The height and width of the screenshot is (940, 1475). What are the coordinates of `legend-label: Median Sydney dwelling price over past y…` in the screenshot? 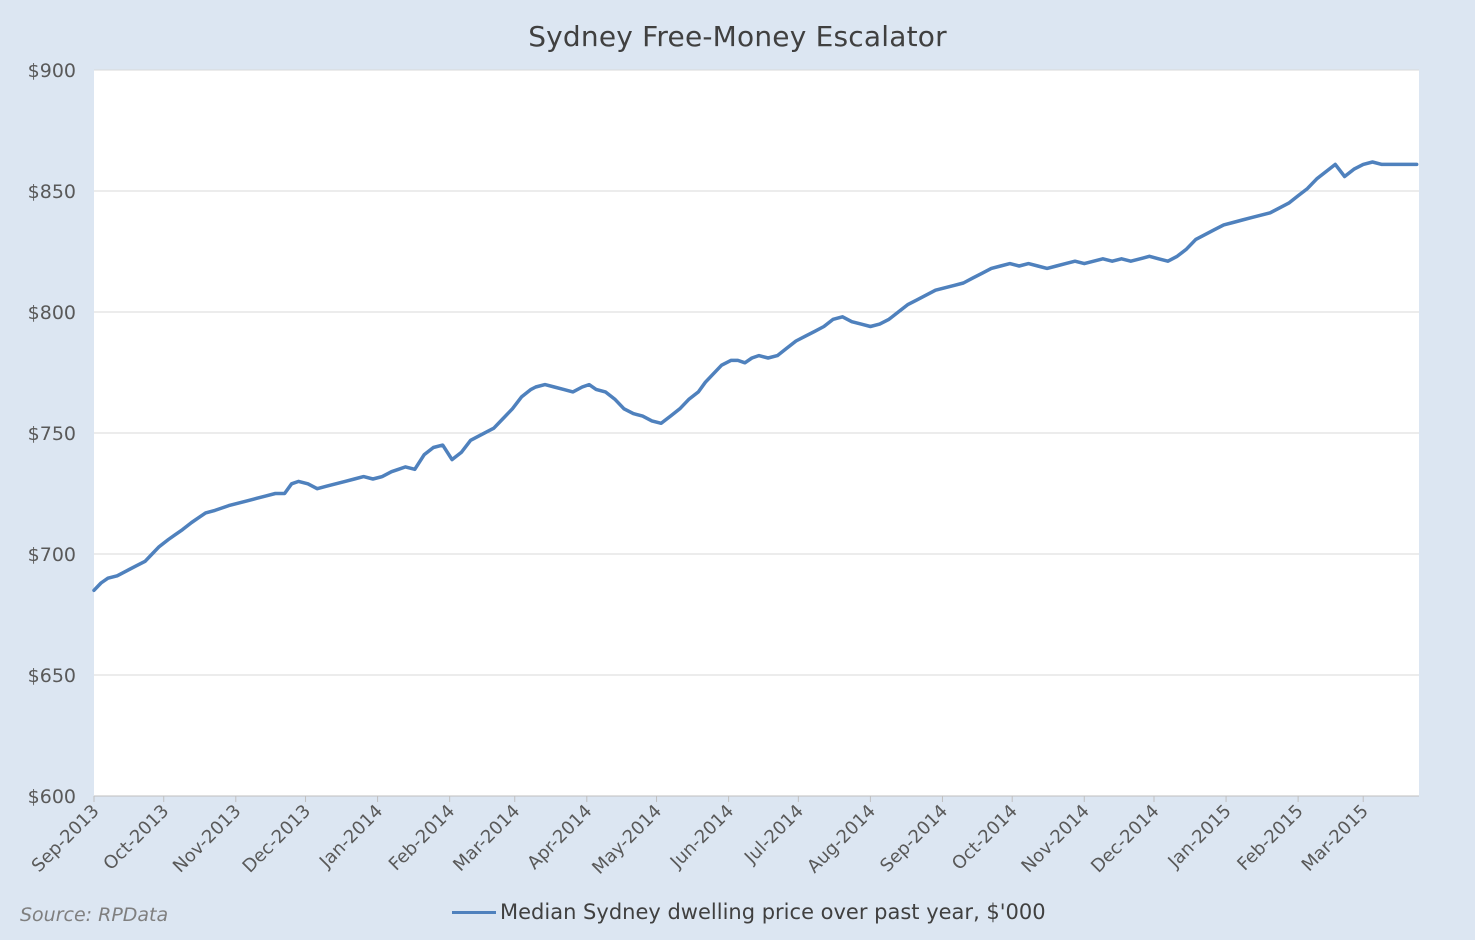 It's located at (773, 912).